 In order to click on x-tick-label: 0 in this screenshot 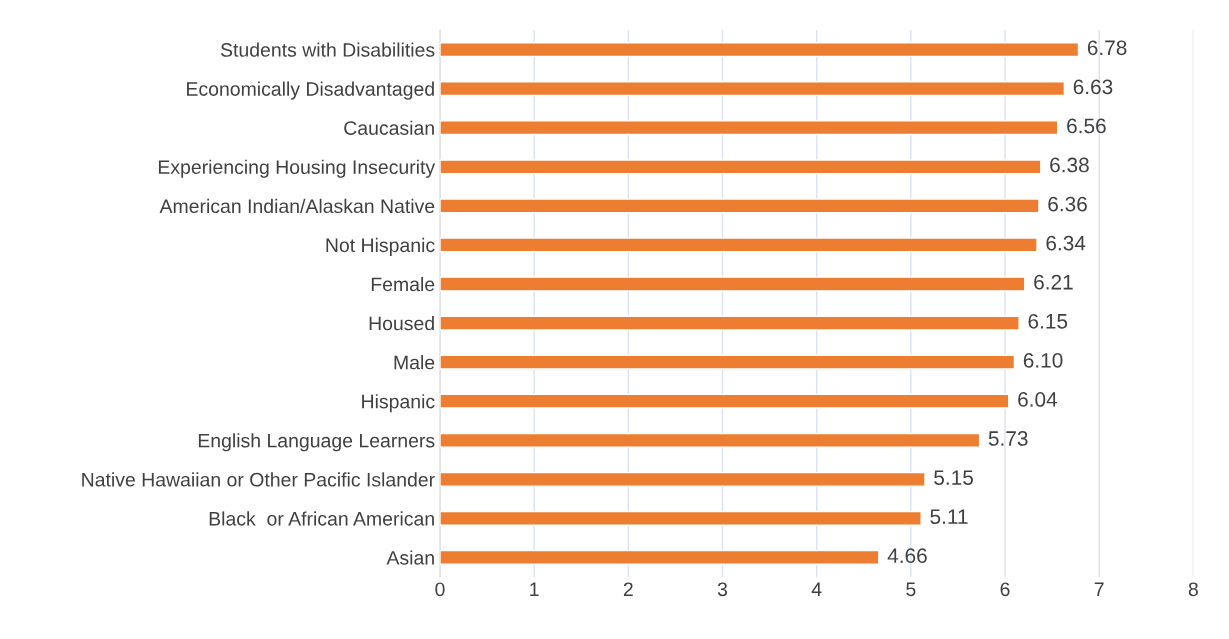, I will do `click(440, 589)`.